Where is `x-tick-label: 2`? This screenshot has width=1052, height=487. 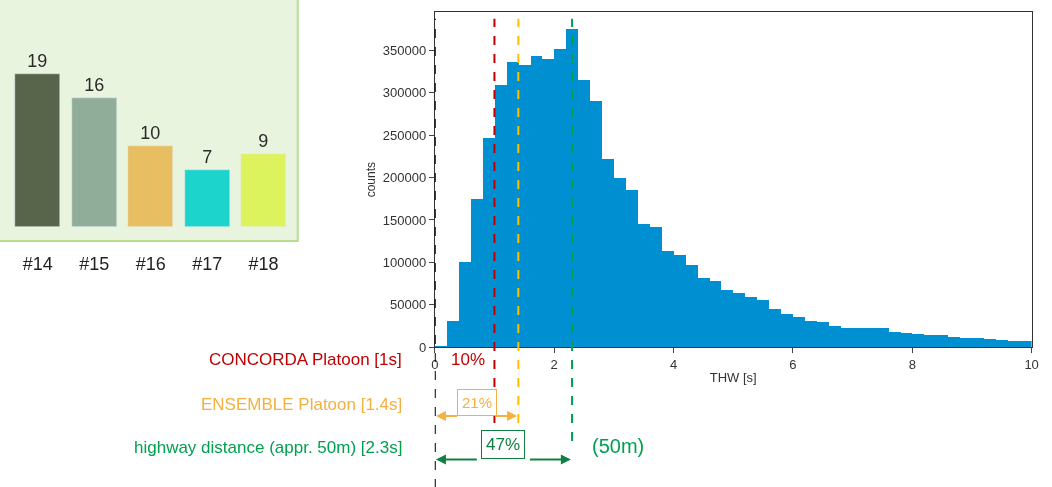
x-tick-label: 2 is located at coordinates (554, 364).